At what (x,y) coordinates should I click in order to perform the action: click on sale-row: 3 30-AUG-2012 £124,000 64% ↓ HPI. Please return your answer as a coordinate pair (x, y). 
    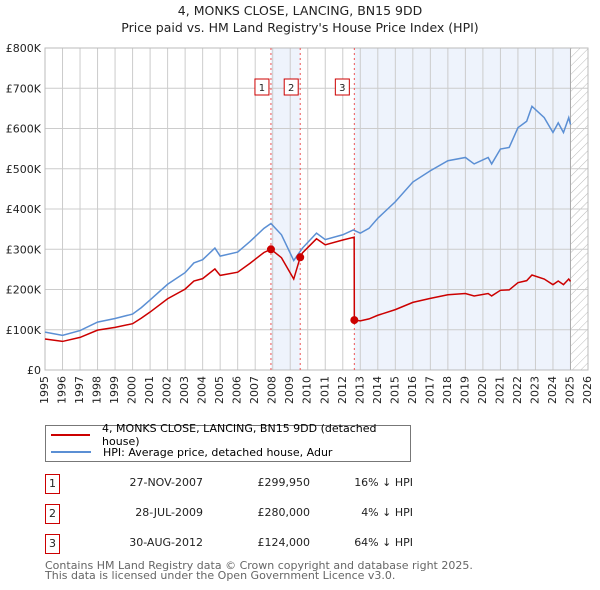
    Looking at the image, I should click on (255, 544).